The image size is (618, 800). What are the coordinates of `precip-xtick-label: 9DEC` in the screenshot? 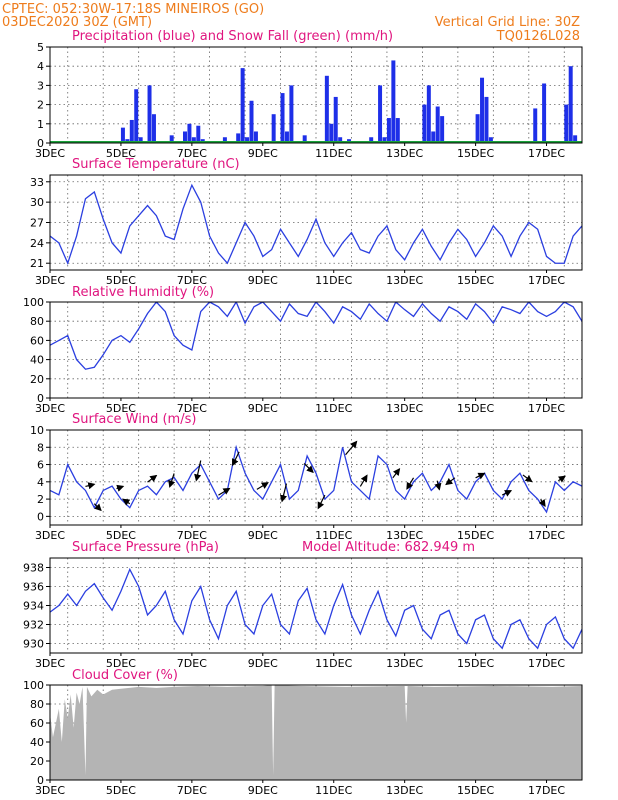 It's located at (263, 153).